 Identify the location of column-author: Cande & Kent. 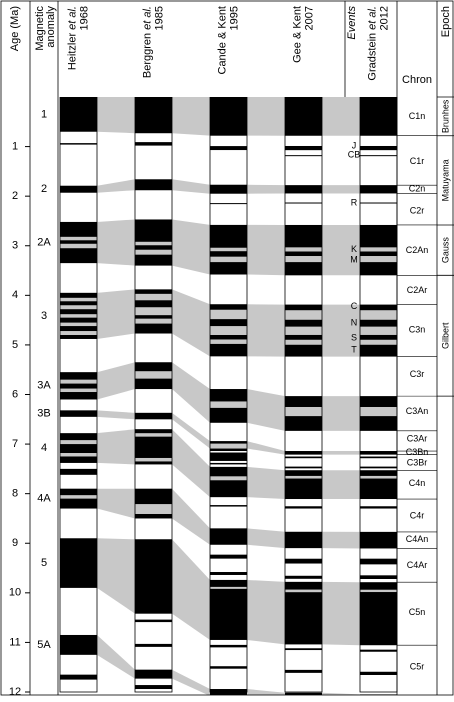
(222, 40).